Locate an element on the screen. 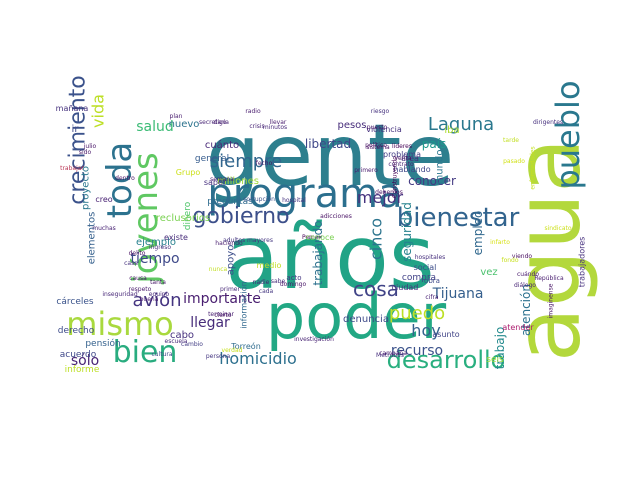 This screenshot has height=480, width=640. word-nunca: nunca is located at coordinates (218, 269).